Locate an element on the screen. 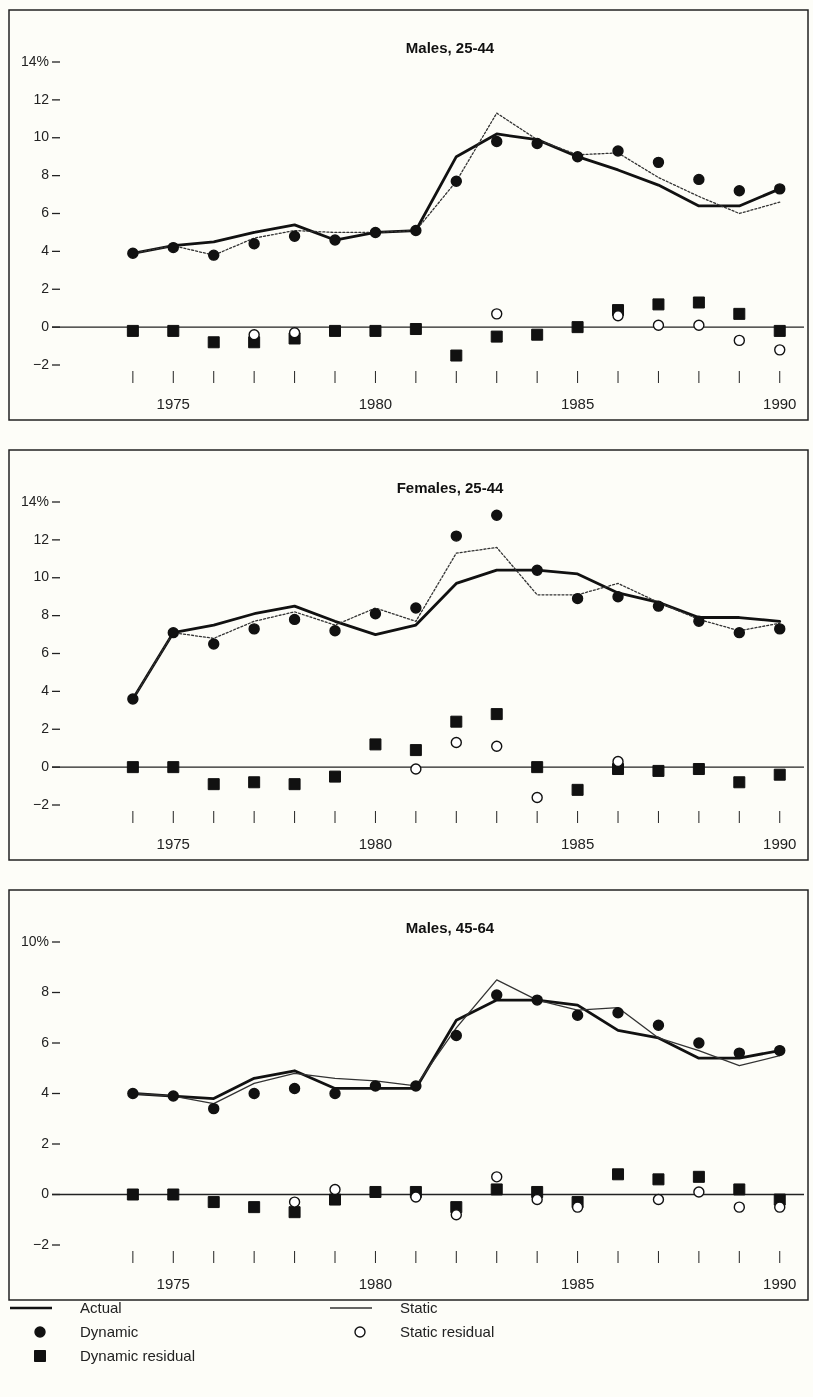 This screenshot has width=813, height=1397. chart-title: Males, 45-64 is located at coordinates (450, 927).